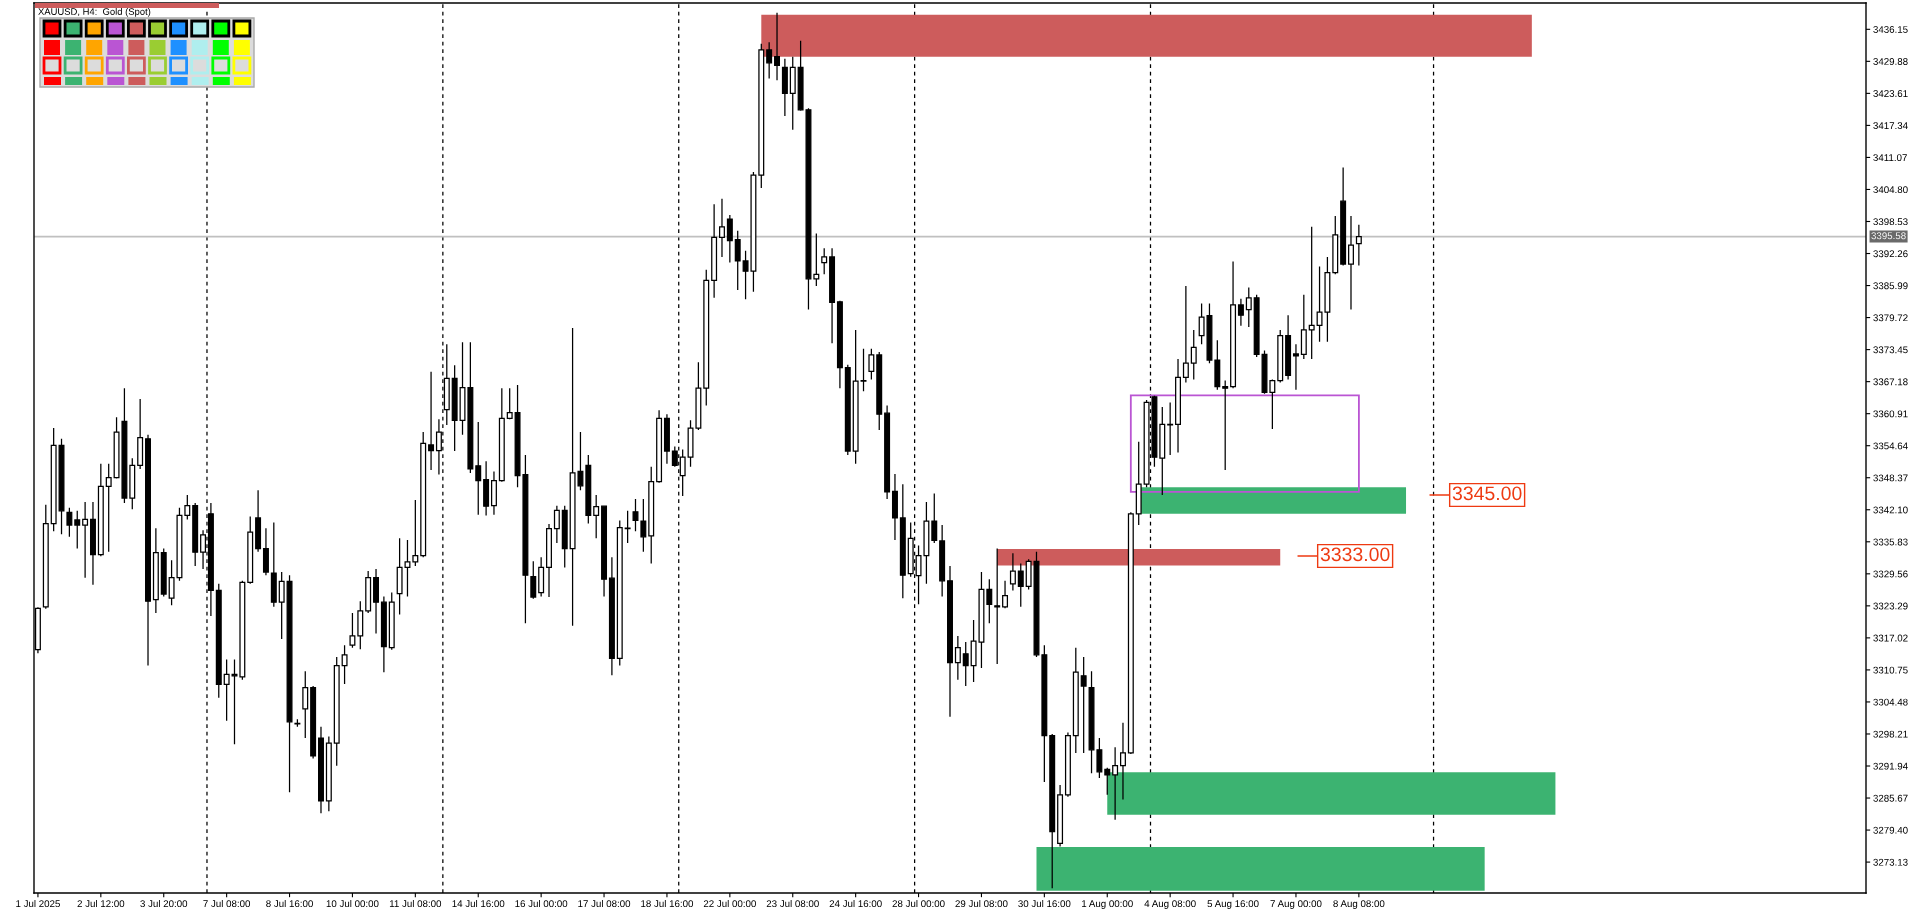 The height and width of the screenshot is (915, 1920). I want to click on x-tick-label: 24 Jul 16:00, so click(855, 903).